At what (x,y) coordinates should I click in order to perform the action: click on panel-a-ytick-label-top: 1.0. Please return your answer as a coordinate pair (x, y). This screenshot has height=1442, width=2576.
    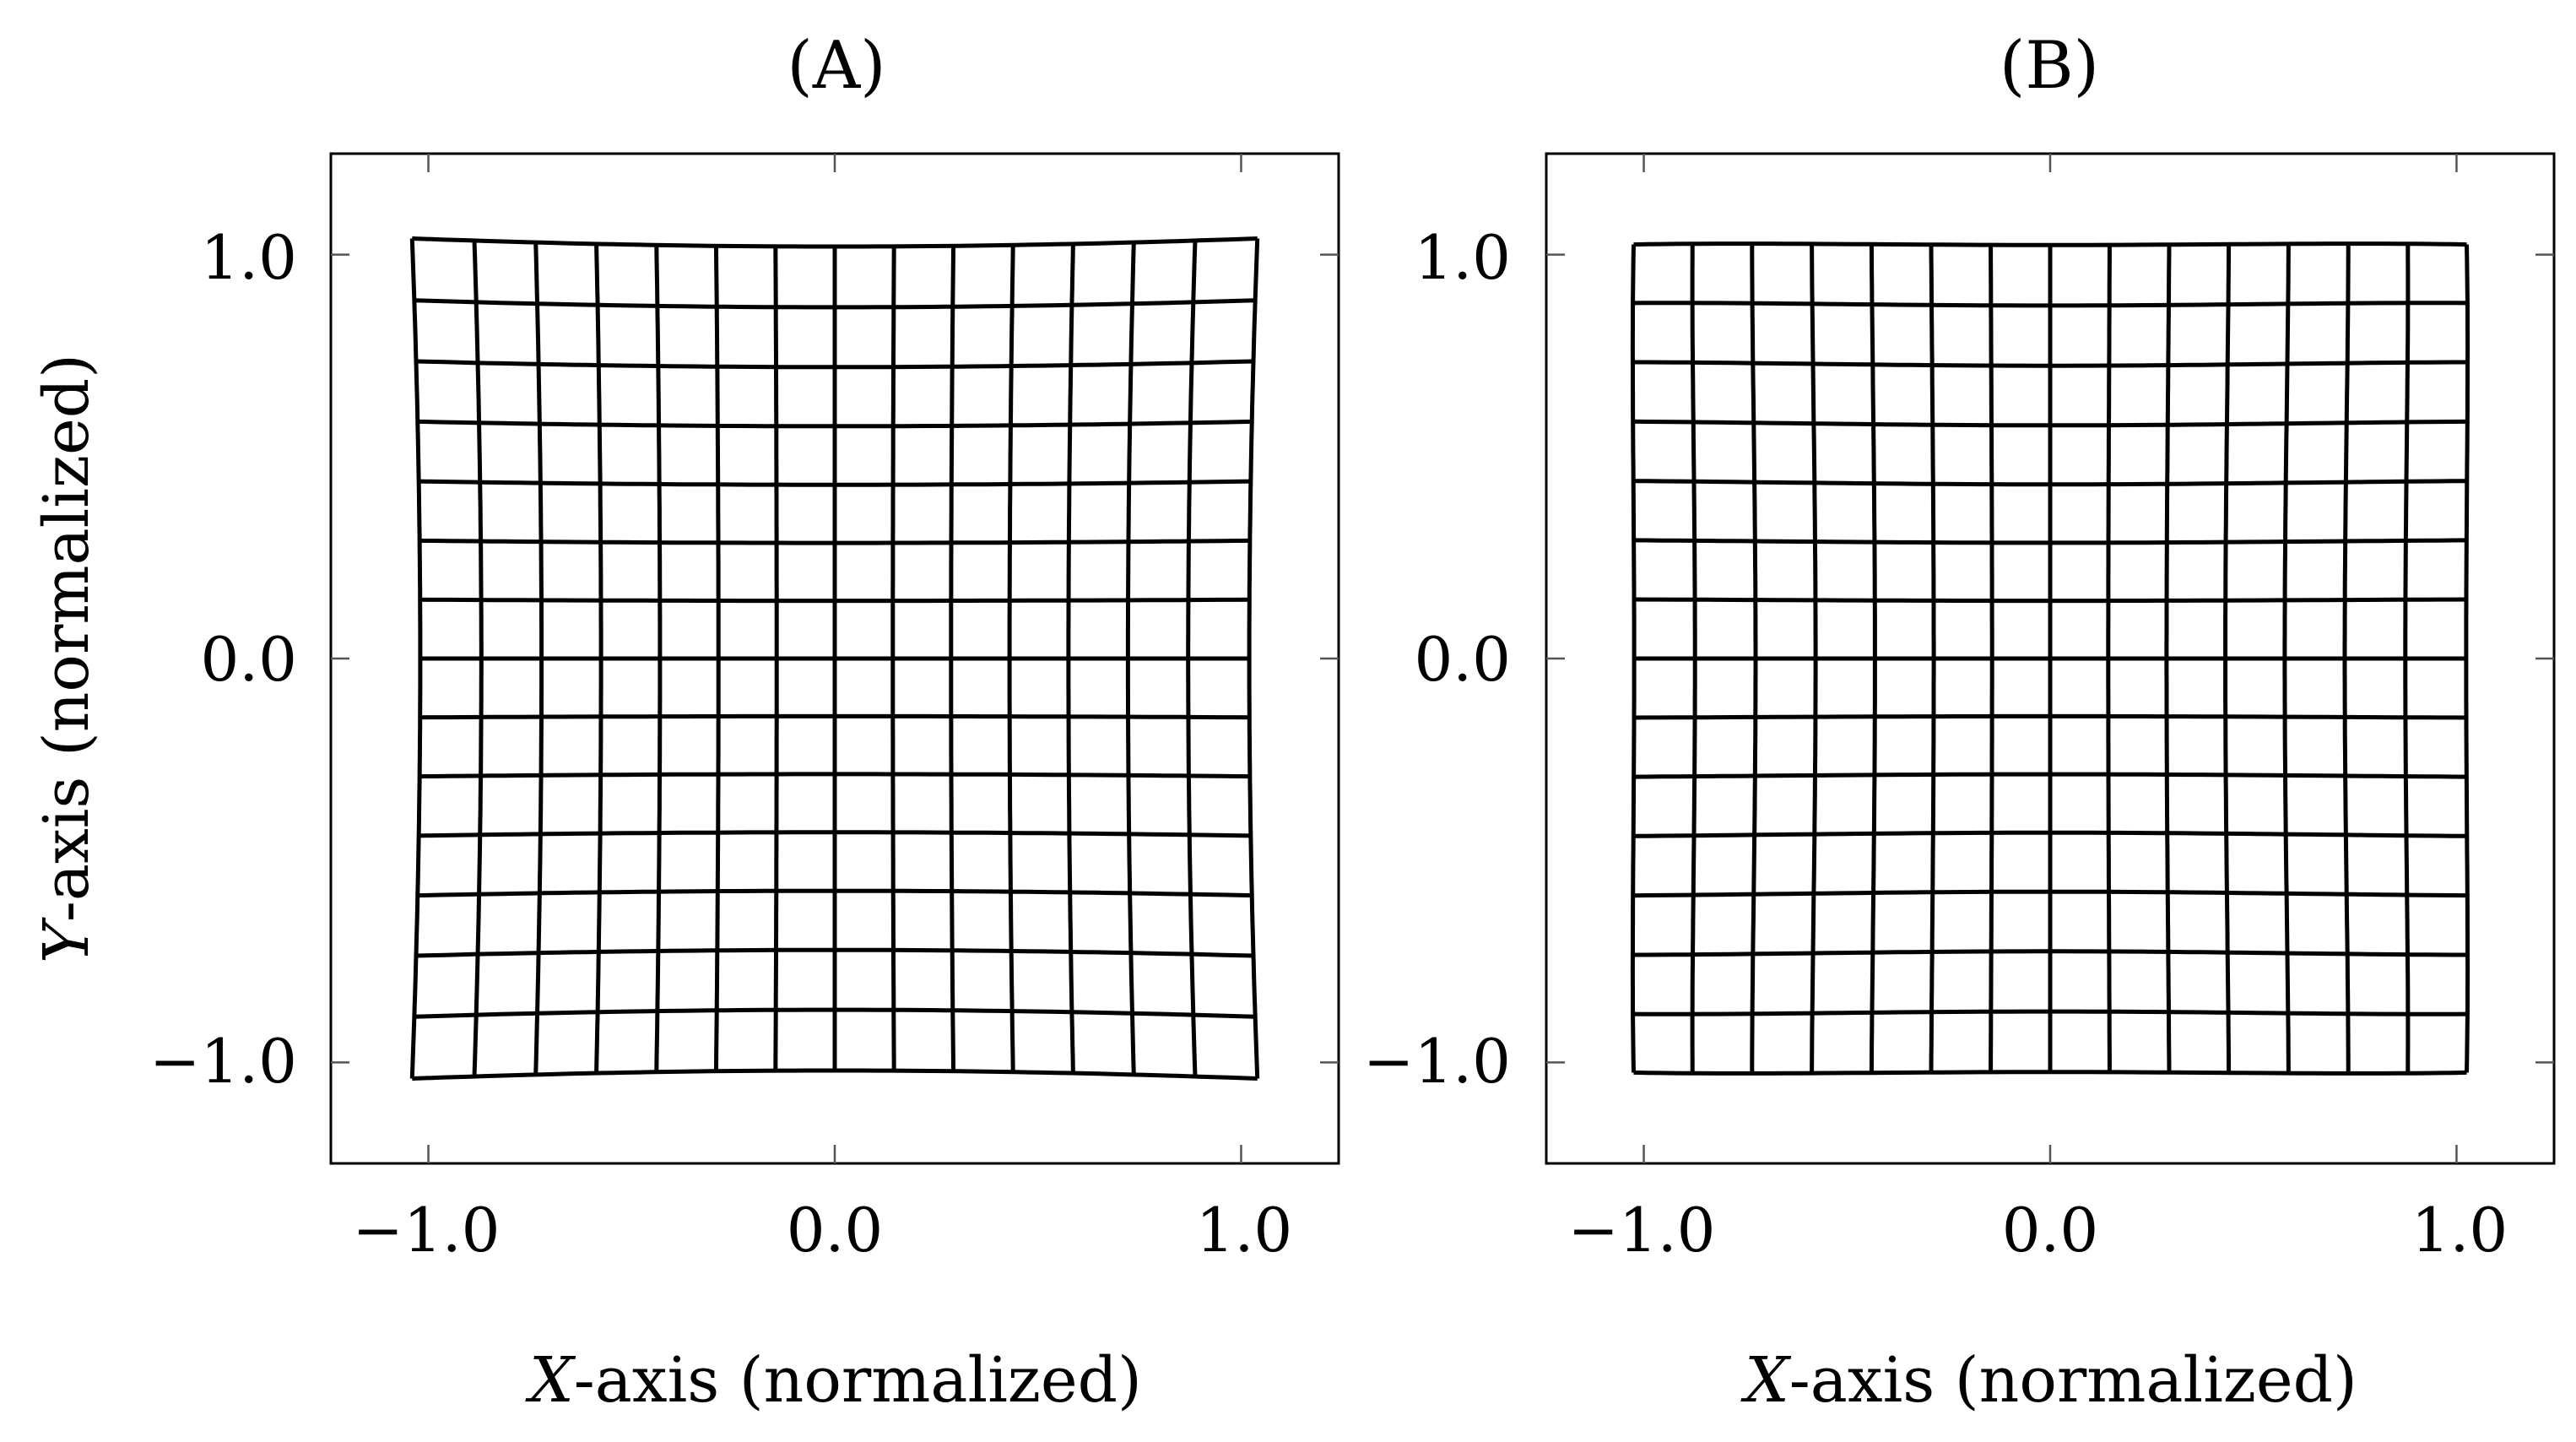
    Looking at the image, I should click on (248, 257).